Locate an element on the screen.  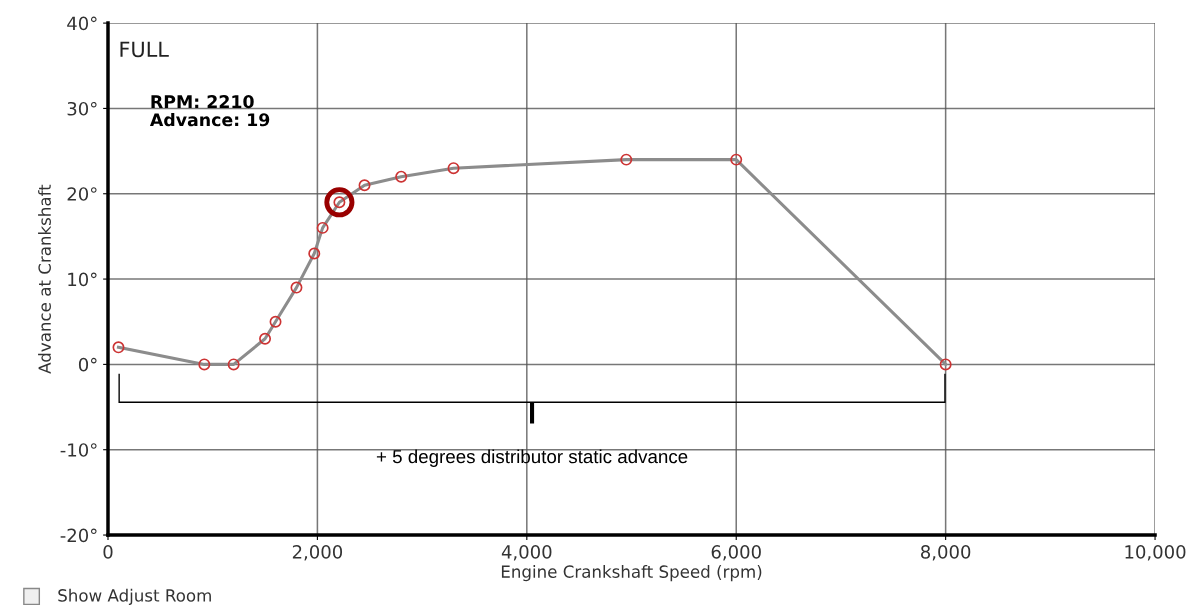
text: Show Adjust Room is located at coordinates (134, 596).